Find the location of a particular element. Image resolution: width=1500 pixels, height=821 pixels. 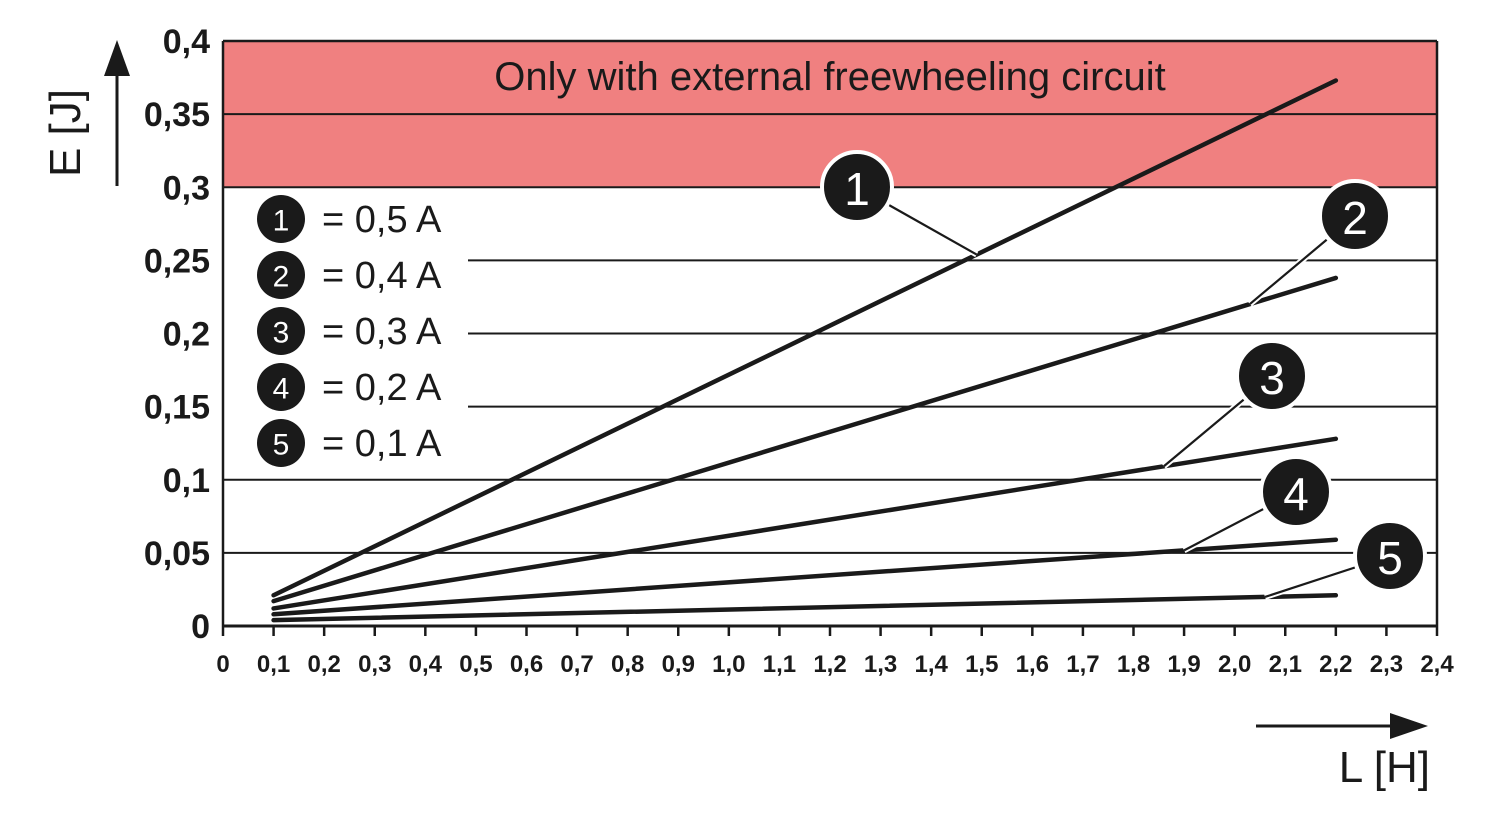

legend-current-label: = 0,3 A is located at coordinates (382, 332).